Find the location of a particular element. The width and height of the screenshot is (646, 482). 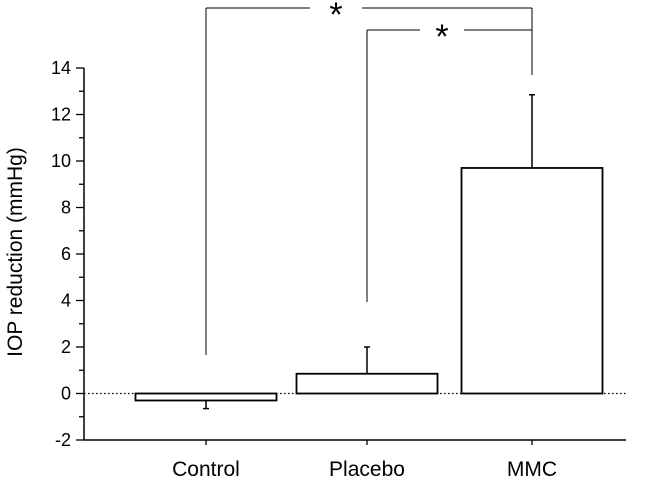

x-category-label: MMC is located at coordinates (532, 469).